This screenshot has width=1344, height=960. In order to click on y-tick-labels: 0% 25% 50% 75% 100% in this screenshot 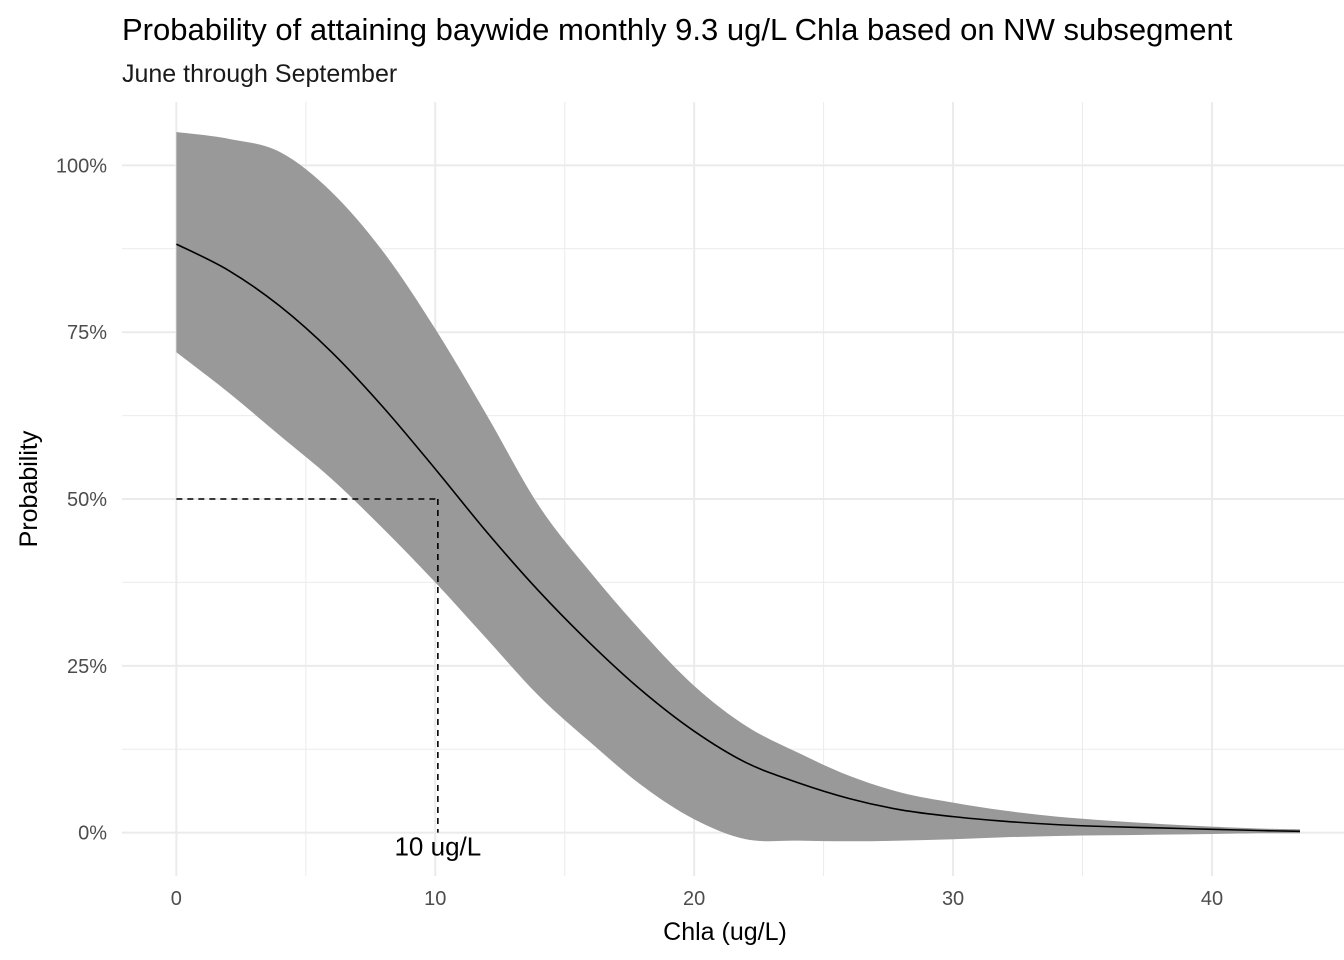, I will do `click(81, 499)`.